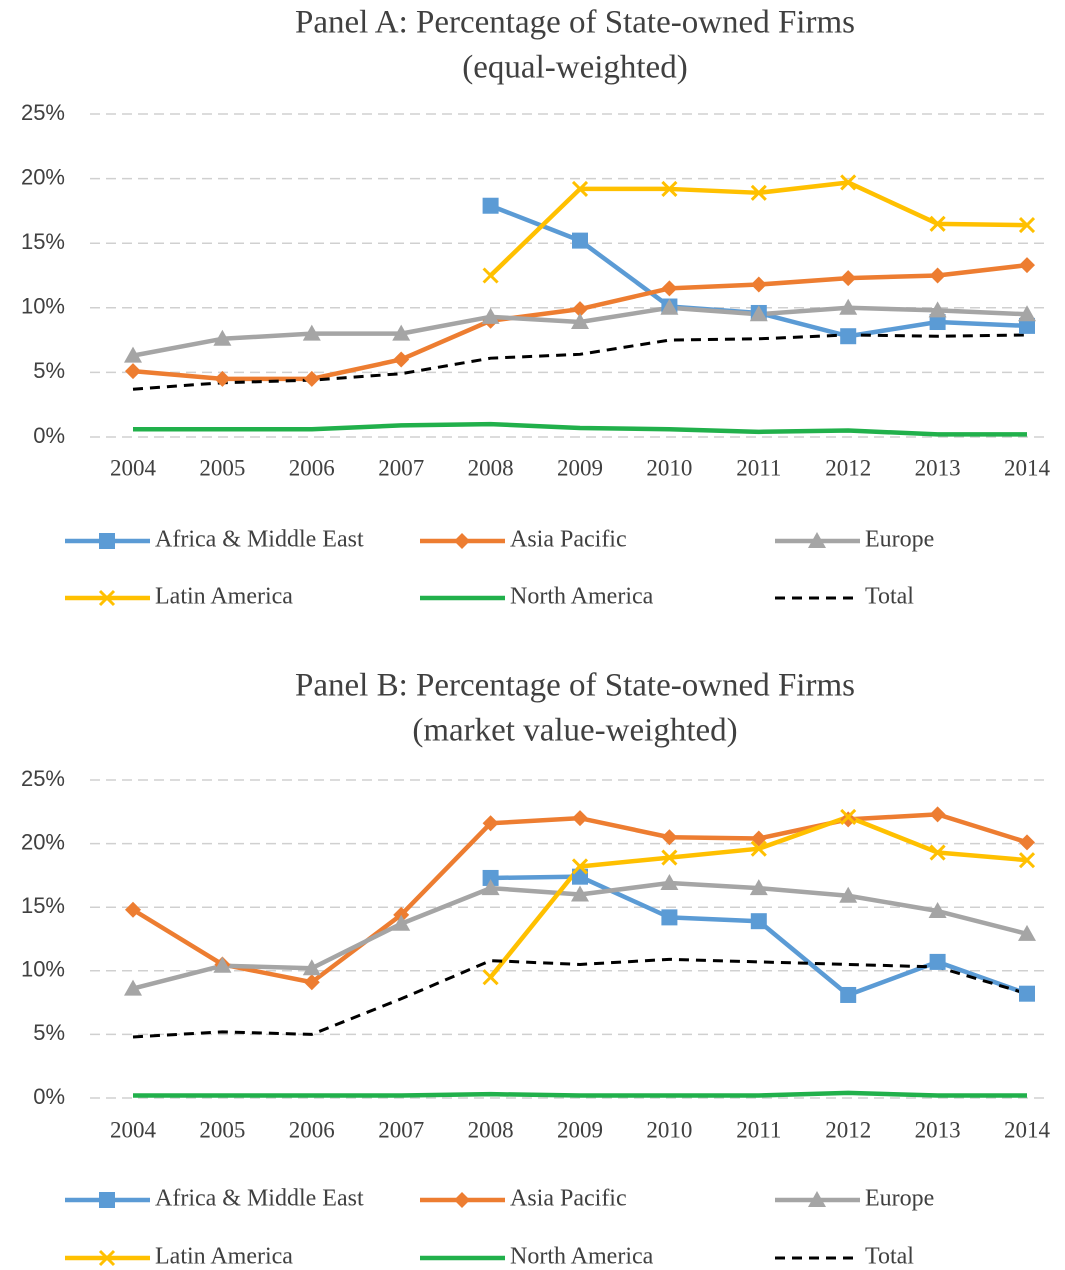 Image resolution: width=1065 pixels, height=1270 pixels. Describe the element at coordinates (312, 1129) in the screenshot. I see `x-tick-label: 2006` at that location.